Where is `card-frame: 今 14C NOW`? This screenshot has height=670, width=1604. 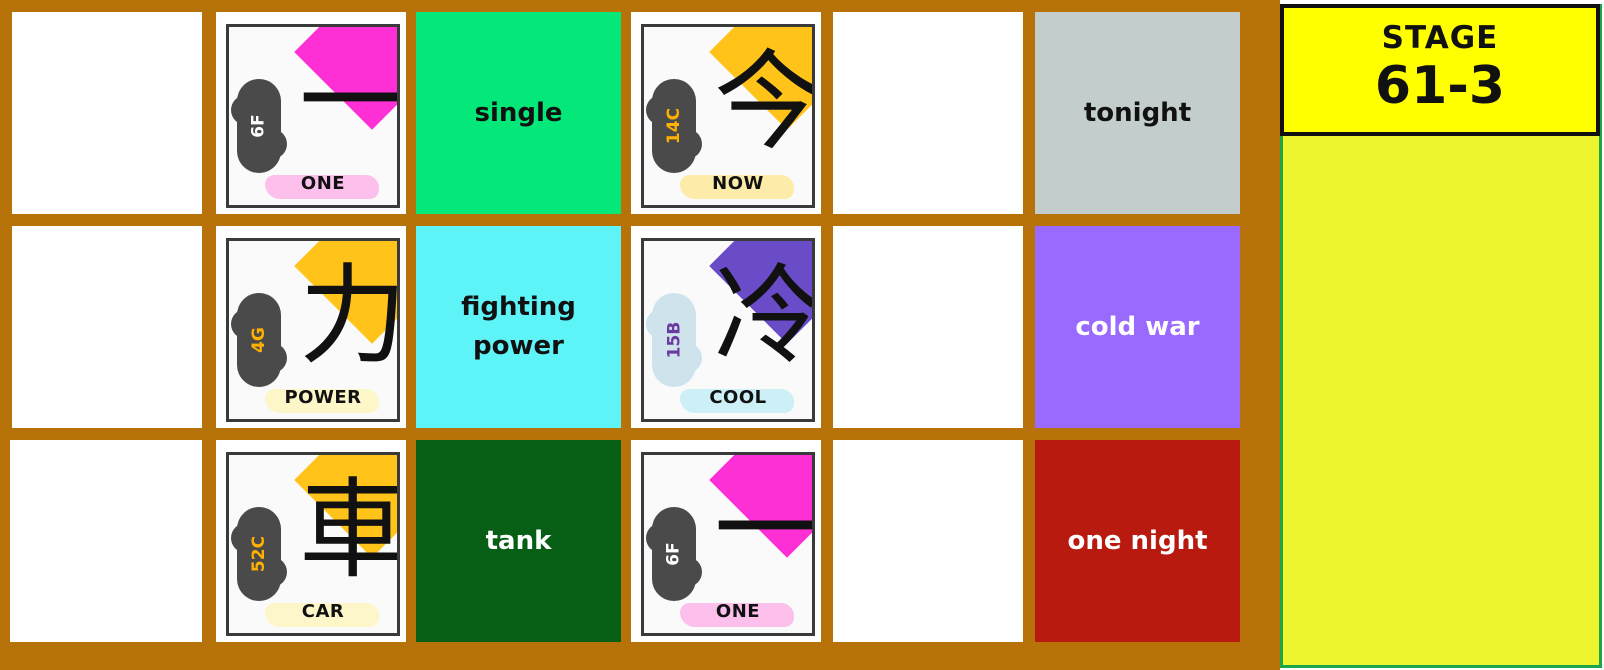 card-frame: 今 14C NOW is located at coordinates (728, 116).